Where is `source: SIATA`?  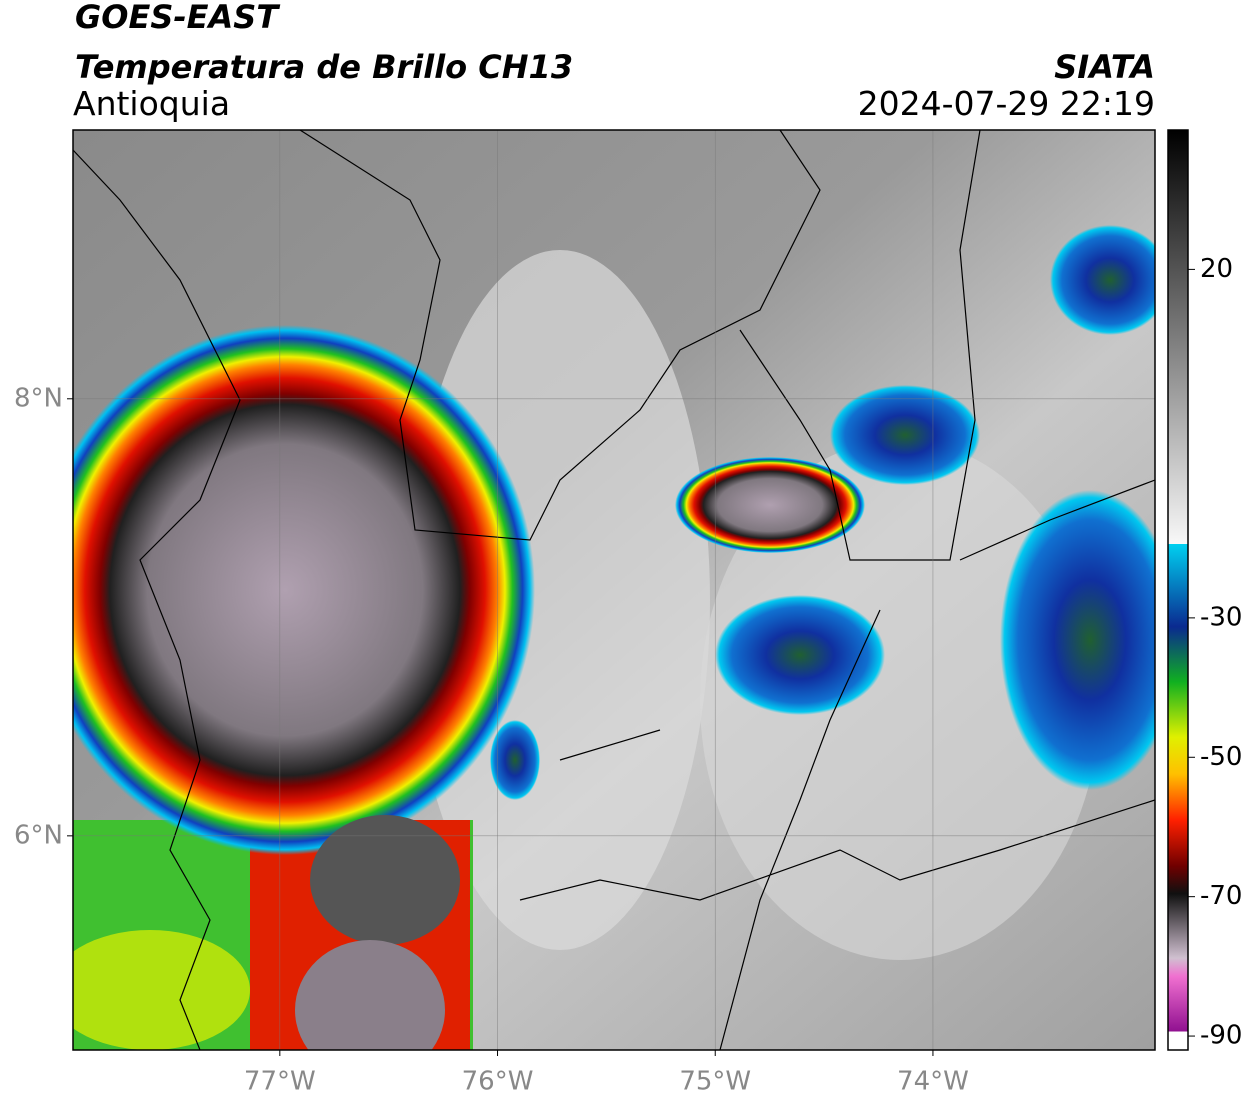
source: SIATA is located at coordinates (1104, 67).